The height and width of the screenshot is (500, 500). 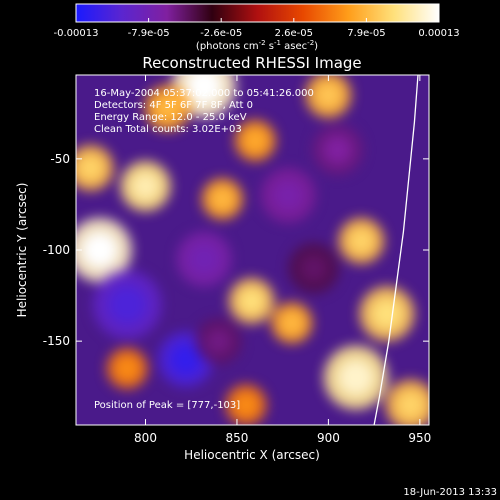 What do you see at coordinates (56, 341) in the screenshot?
I see `y-tick-label: -150` at bounding box center [56, 341].